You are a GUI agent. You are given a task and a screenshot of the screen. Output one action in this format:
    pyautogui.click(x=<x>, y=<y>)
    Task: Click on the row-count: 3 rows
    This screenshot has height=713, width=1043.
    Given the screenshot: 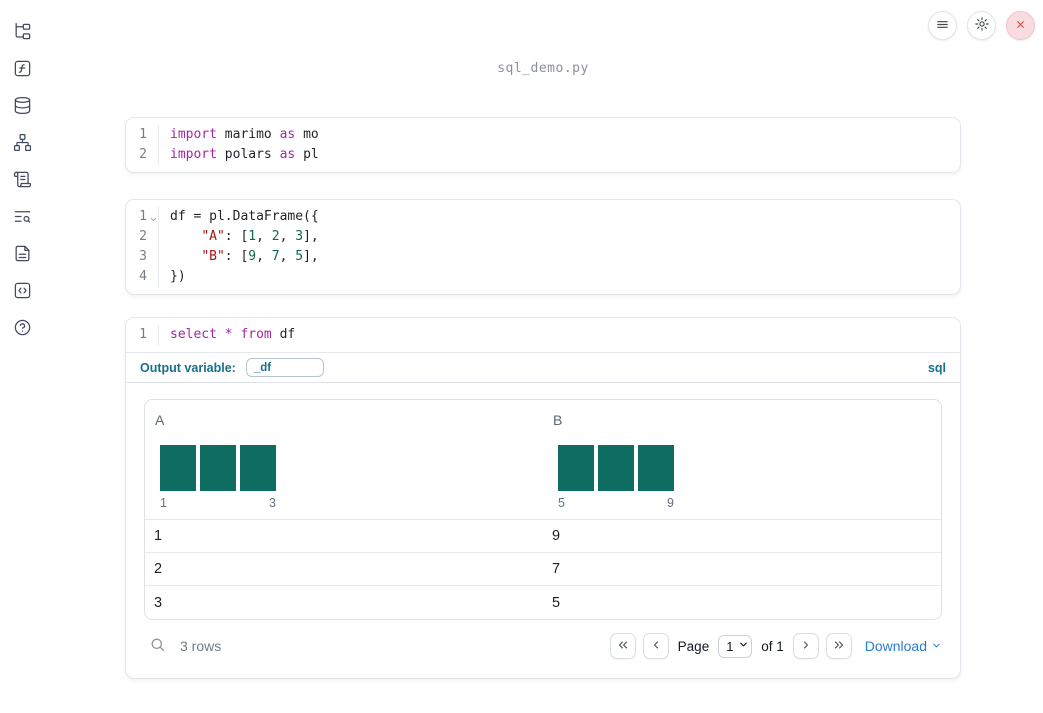 What is the action you would take?
    pyautogui.click(x=201, y=646)
    